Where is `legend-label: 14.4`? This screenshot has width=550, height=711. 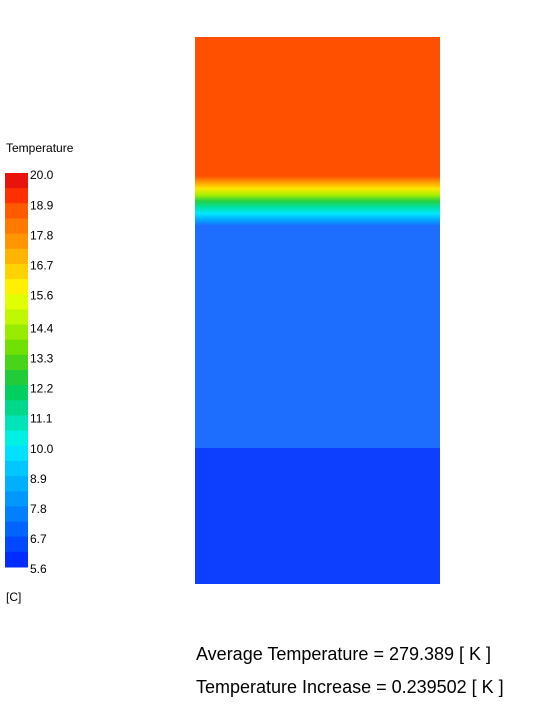
legend-label: 14.4 is located at coordinates (42, 328).